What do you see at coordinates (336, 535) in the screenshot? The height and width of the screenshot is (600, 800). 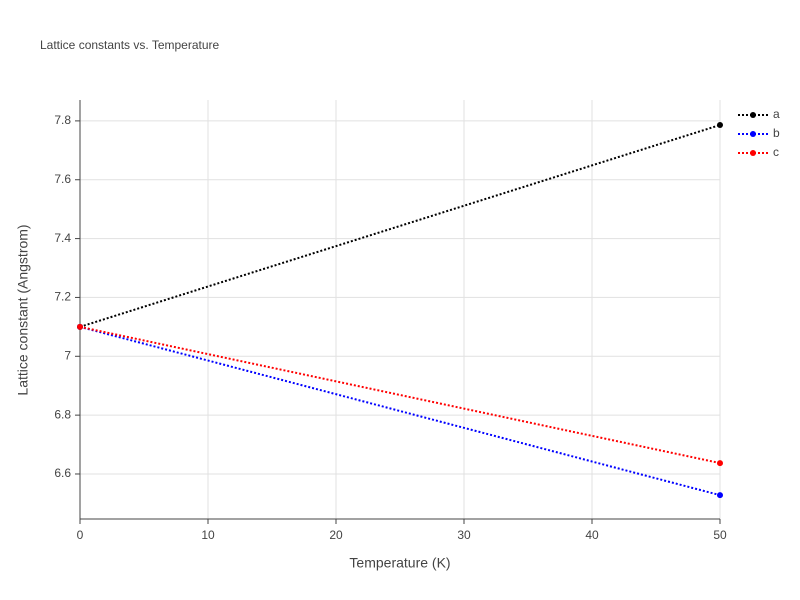 I see `x-tick-label: 20` at bounding box center [336, 535].